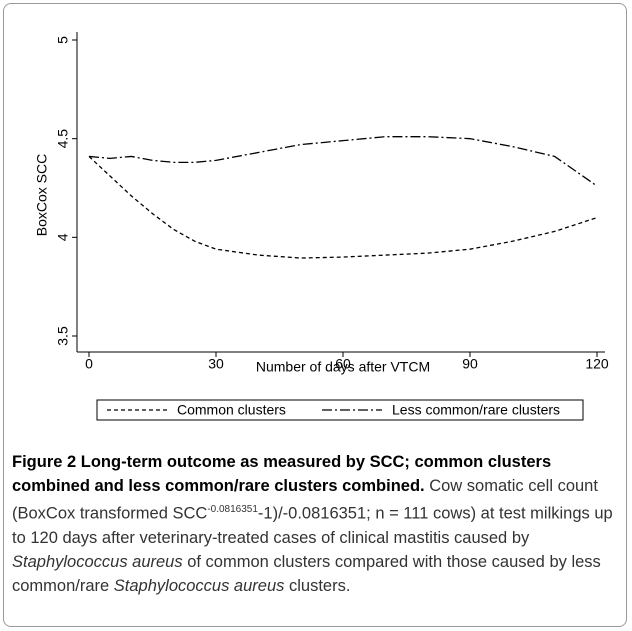  What do you see at coordinates (343, 364) in the screenshot?
I see `x-tick-label: 60` at bounding box center [343, 364].